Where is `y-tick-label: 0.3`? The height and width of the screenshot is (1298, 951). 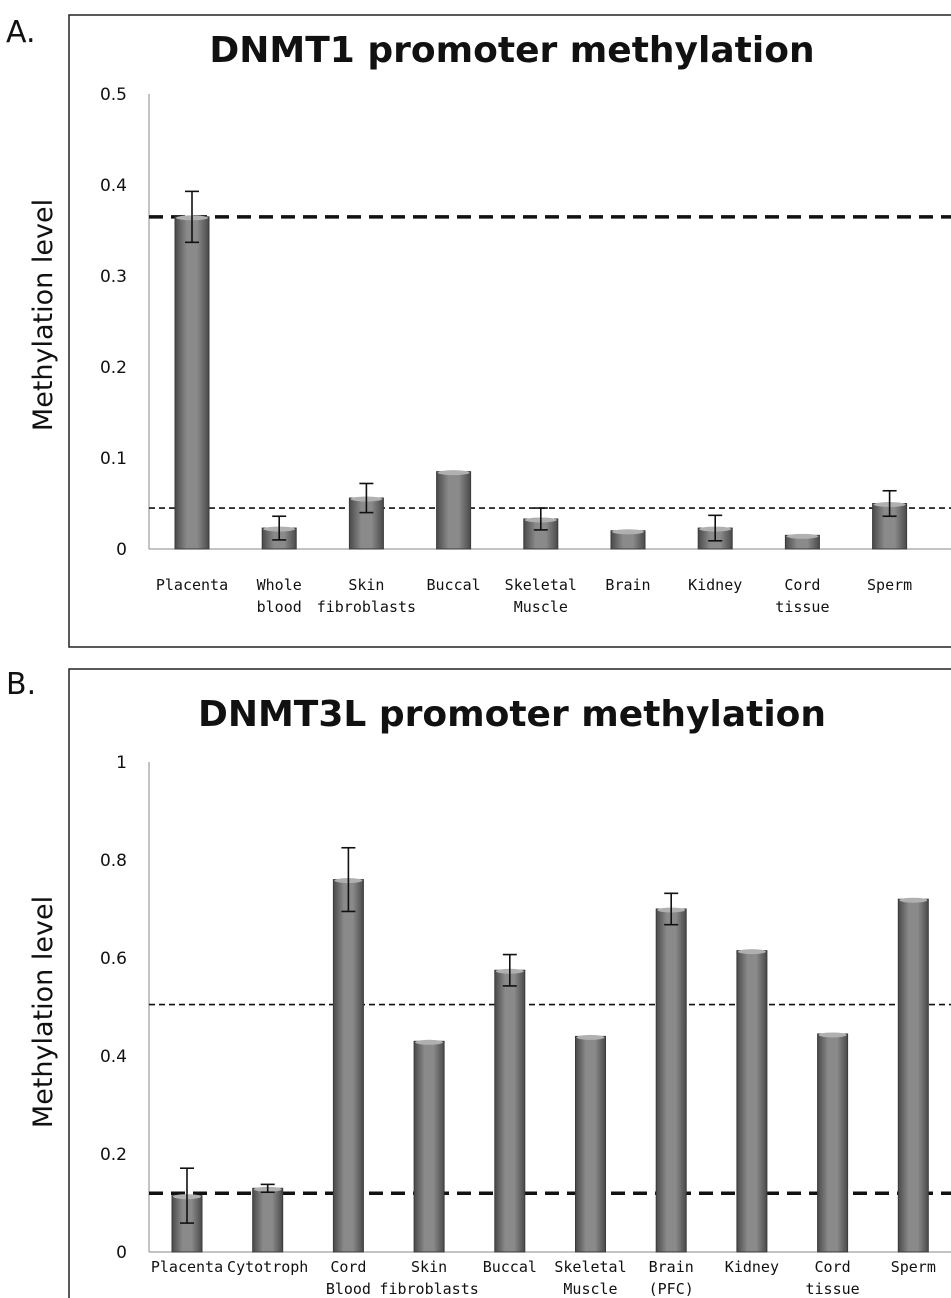
y-tick-label: 0.3 is located at coordinates (113, 277).